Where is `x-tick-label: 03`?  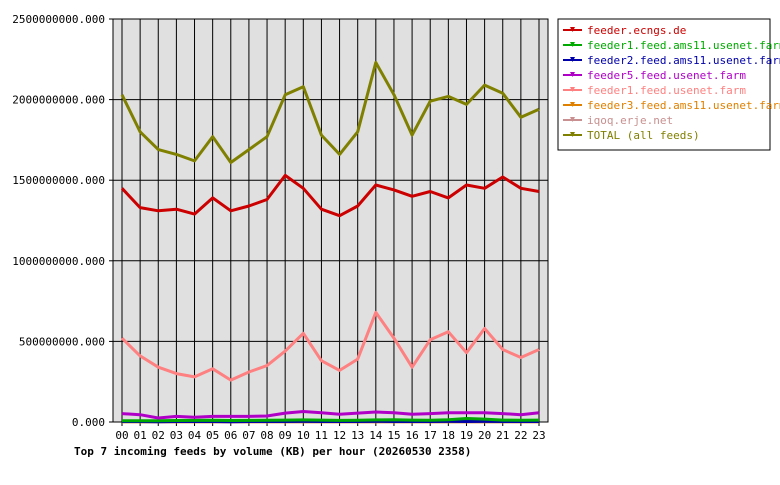 x-tick-label: 03 is located at coordinates (176, 435).